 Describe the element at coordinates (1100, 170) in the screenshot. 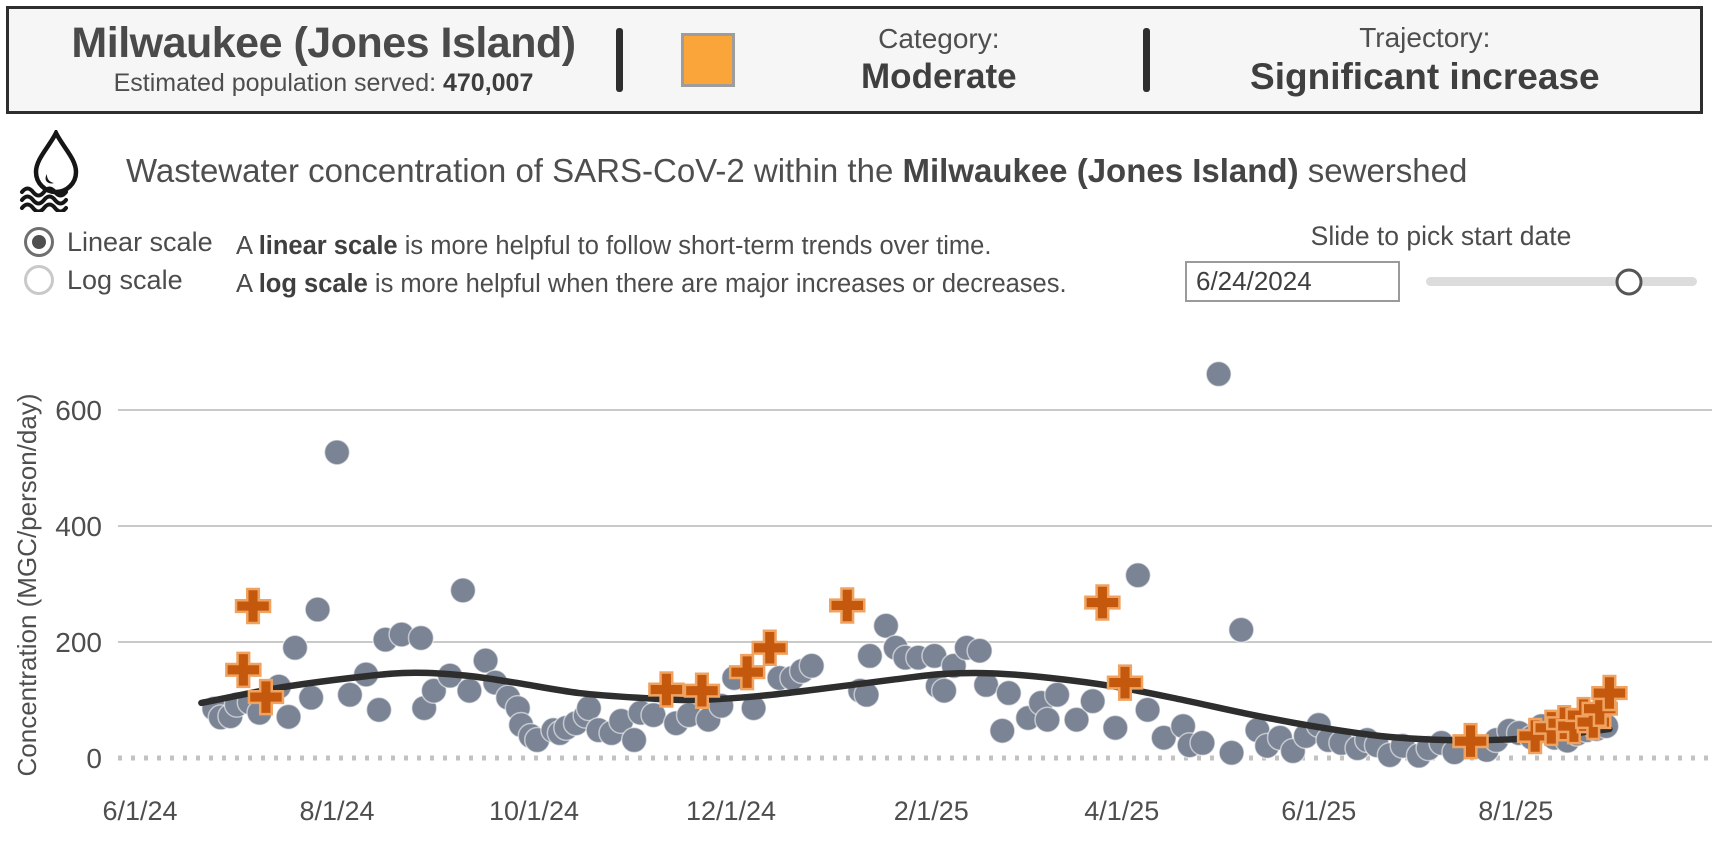

I see `chart-title-site: Milwaukee (Jones Island)` at that location.